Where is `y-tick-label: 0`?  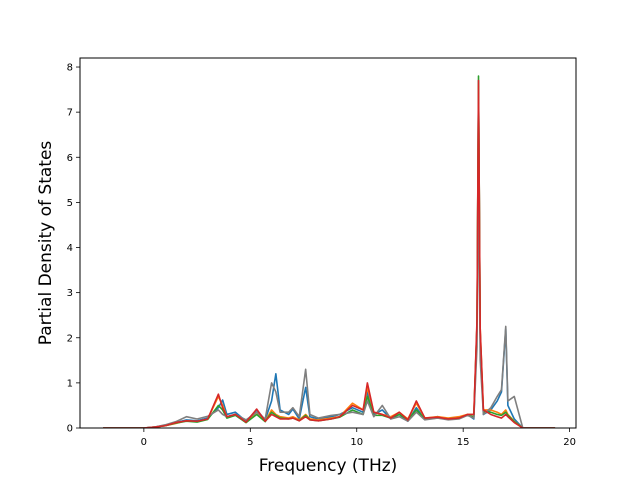
y-tick-label: 0 is located at coordinates (70, 429).